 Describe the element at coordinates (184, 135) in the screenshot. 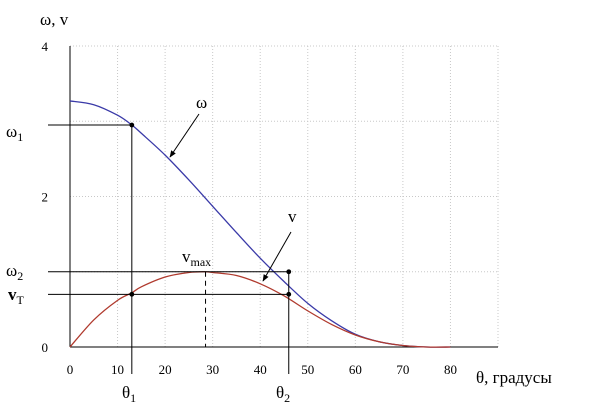

I see `omega-arrow` at that location.